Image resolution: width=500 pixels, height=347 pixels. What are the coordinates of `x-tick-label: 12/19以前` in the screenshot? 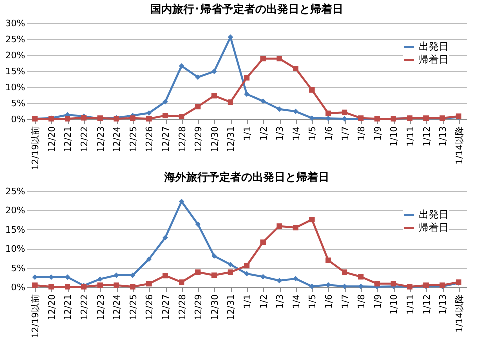 It's located at (36, 316).